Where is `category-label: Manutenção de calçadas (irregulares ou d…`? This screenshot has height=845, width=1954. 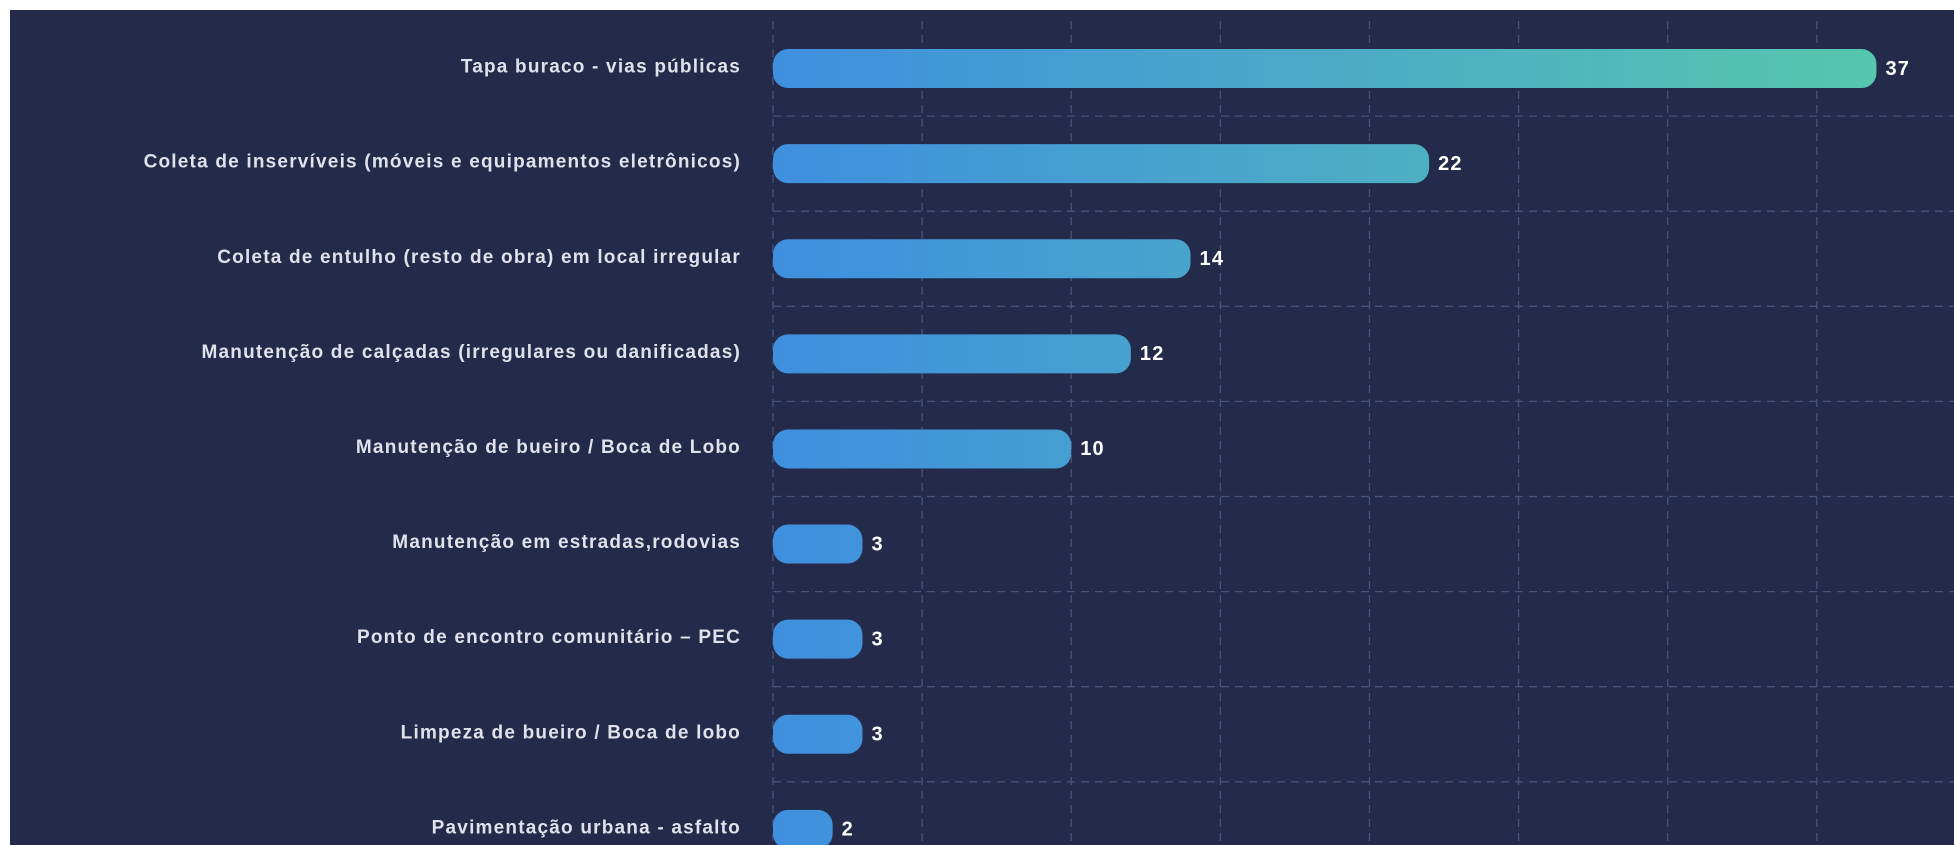 category-label: Manutenção de calçadas (irregulares ou d… is located at coordinates (471, 352).